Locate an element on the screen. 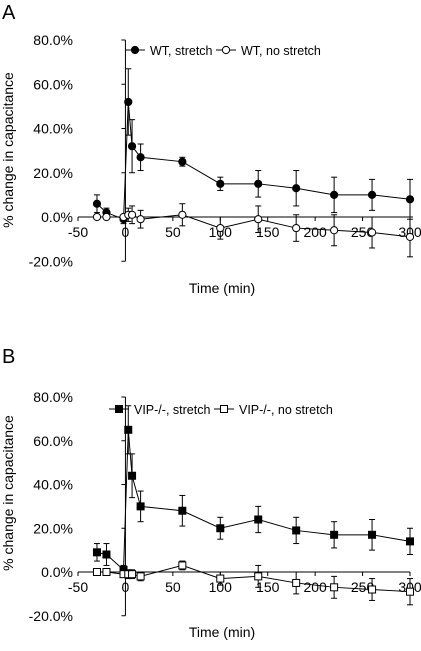 Image resolution: width=421 pixels, height=651 pixels. x-tick-label-a-4: 150 is located at coordinates (268, 232).